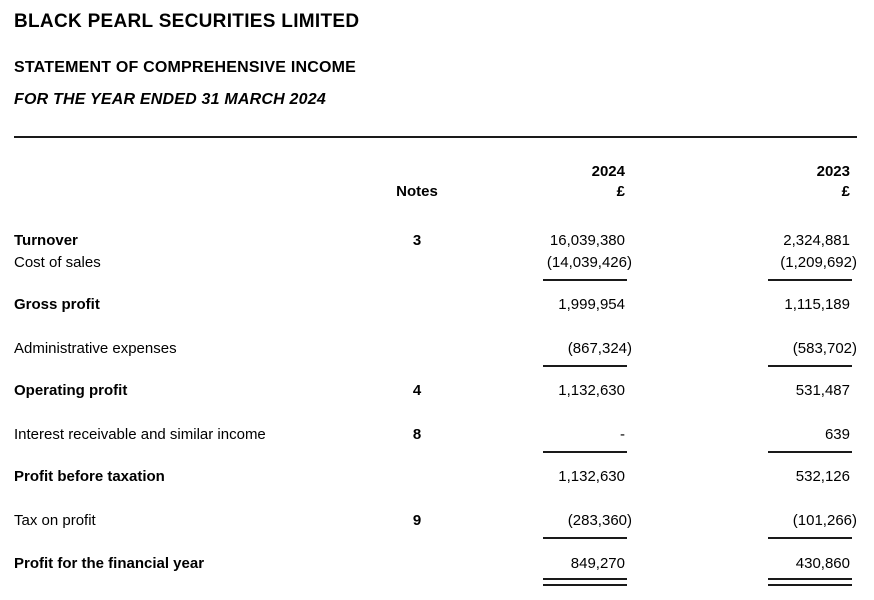 This screenshot has width=874, height=600. What do you see at coordinates (591, 304) in the screenshot?
I see `row-amount-2024: 1,999,954` at bounding box center [591, 304].